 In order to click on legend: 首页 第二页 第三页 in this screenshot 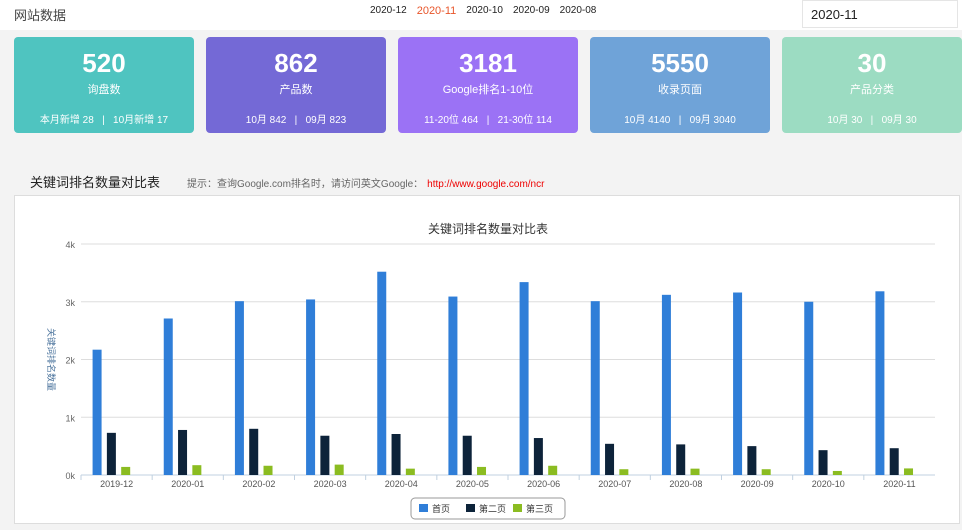, I will do `click(488, 508)`.